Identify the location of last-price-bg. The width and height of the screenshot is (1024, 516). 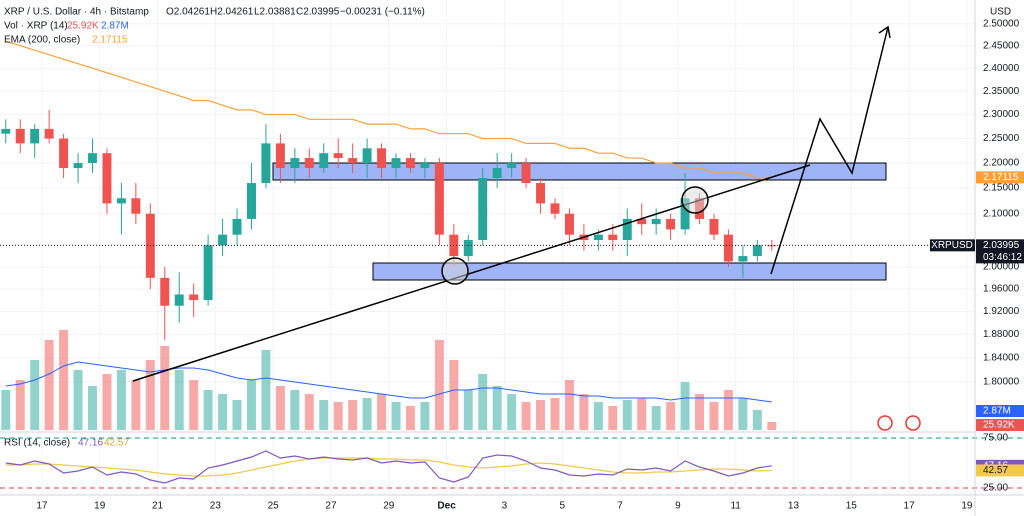
(1000, 251).